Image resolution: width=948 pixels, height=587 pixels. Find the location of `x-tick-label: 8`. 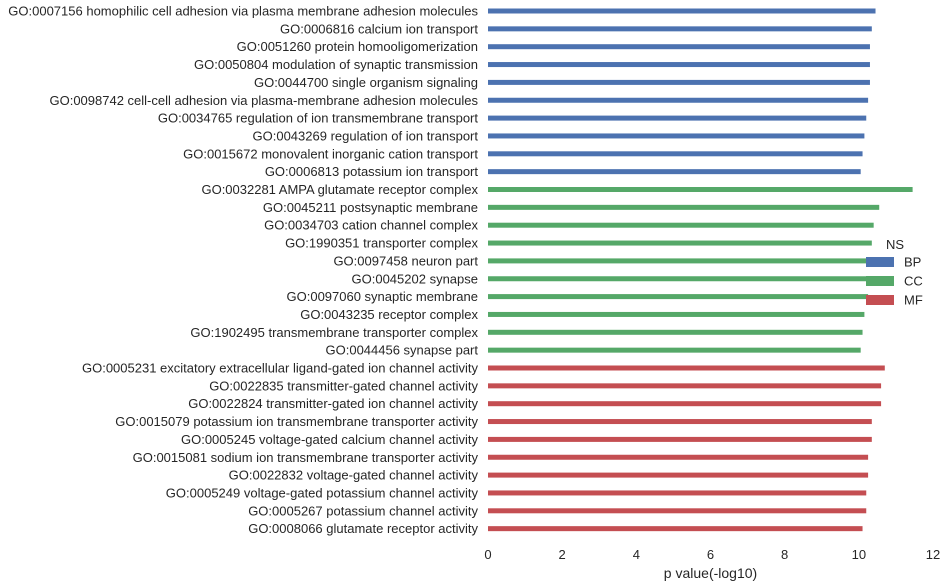

x-tick-label: 8 is located at coordinates (784, 554).